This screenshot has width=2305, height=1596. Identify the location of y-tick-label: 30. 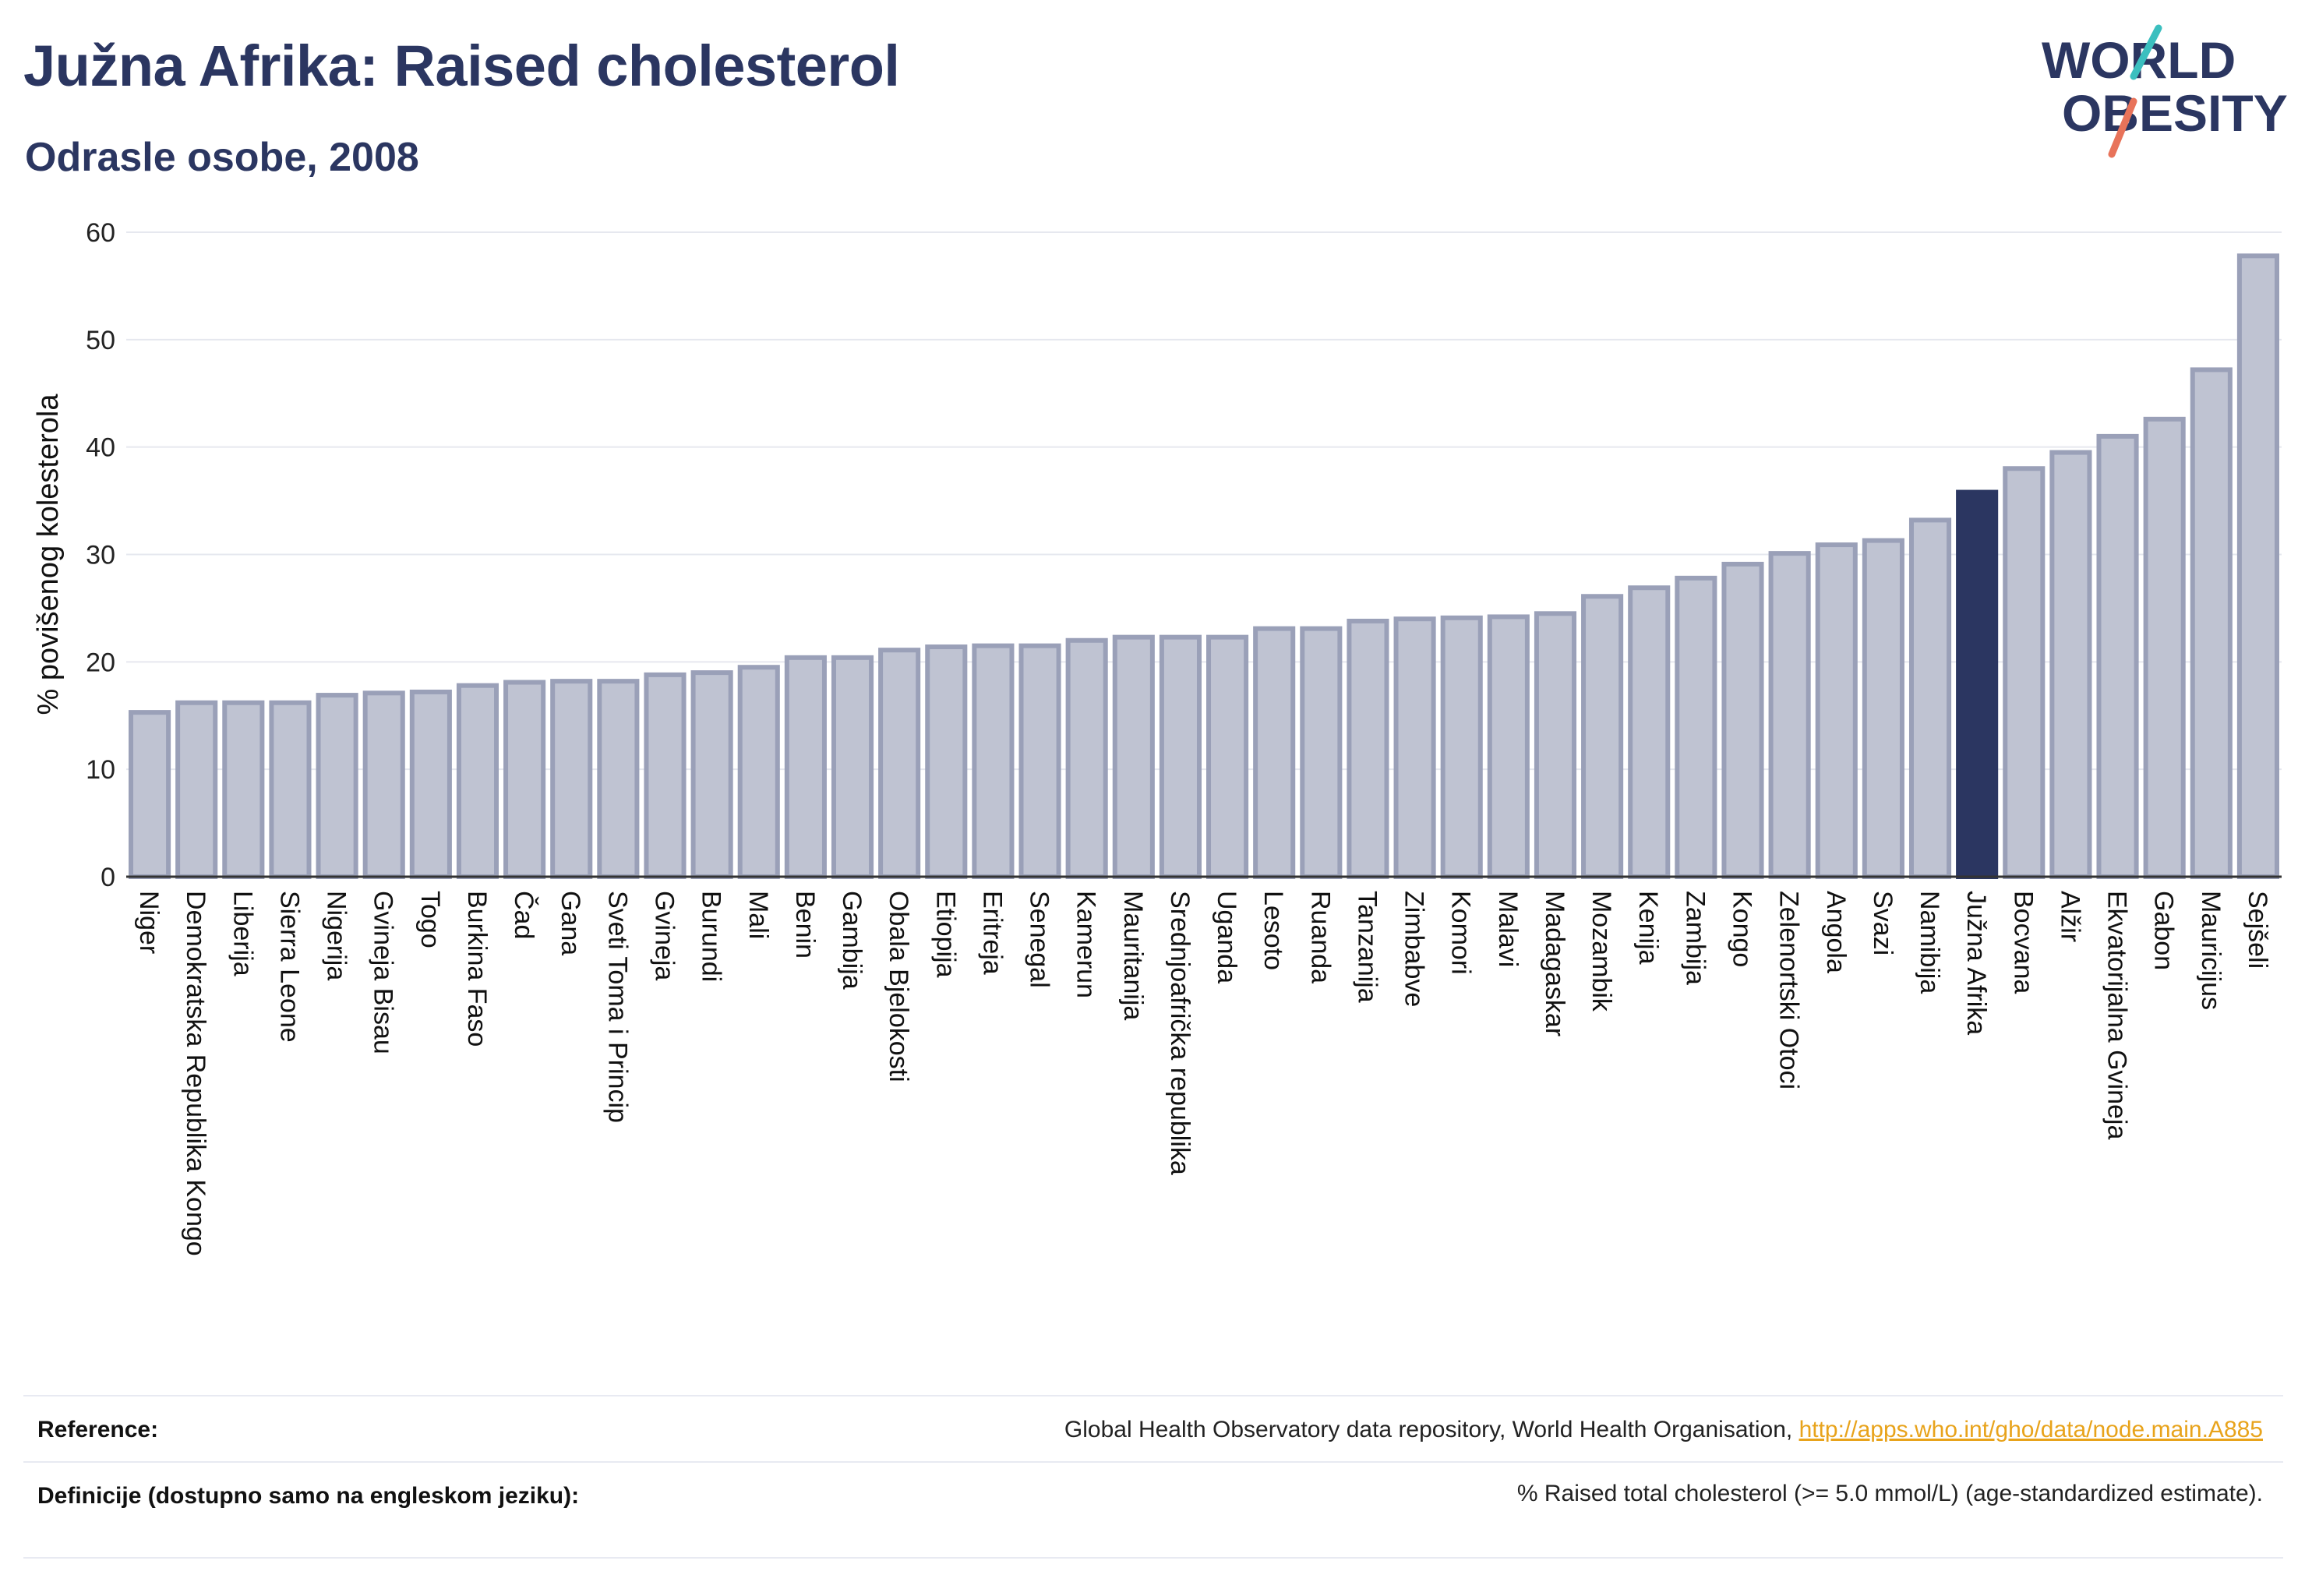
(101, 555).